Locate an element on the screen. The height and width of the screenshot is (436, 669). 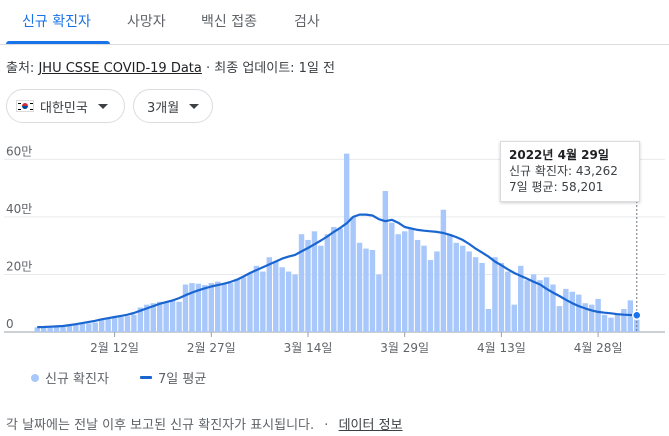
source-link: JHU CSSE COVID-19 Data is located at coordinates (120, 68).